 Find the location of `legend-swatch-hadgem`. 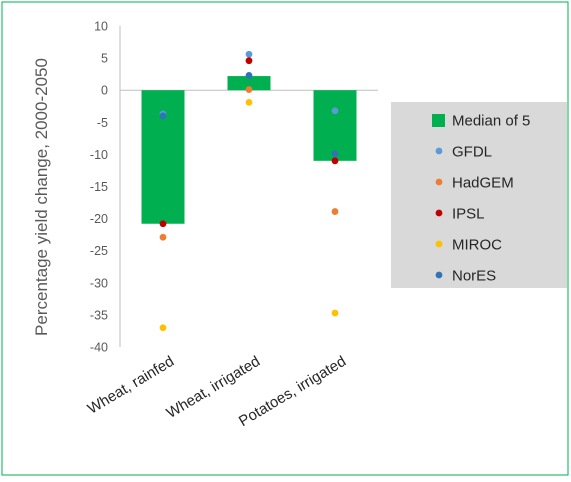

legend-swatch-hadgem is located at coordinates (439, 182).